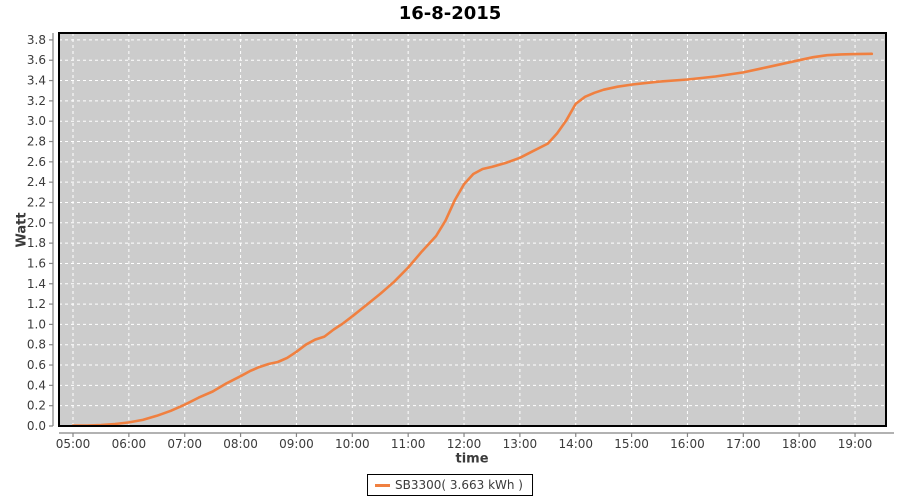 This screenshot has width=900, height=500. What do you see at coordinates (464, 444) in the screenshot?
I see `x-tick-label: 12:00` at bounding box center [464, 444].